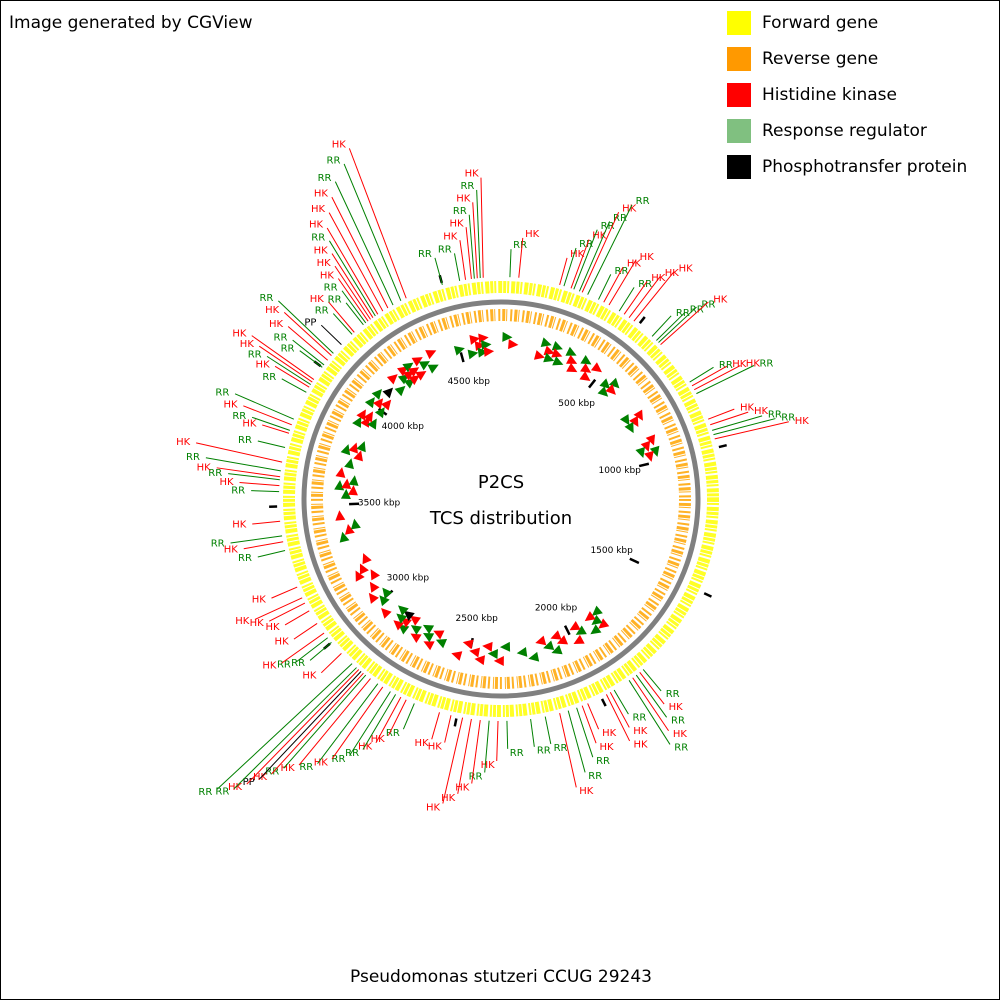 This screenshot has height=1000, width=1000. Describe the element at coordinates (403, 427) in the screenshot. I see `tick-label: 4000 kbp` at that location.